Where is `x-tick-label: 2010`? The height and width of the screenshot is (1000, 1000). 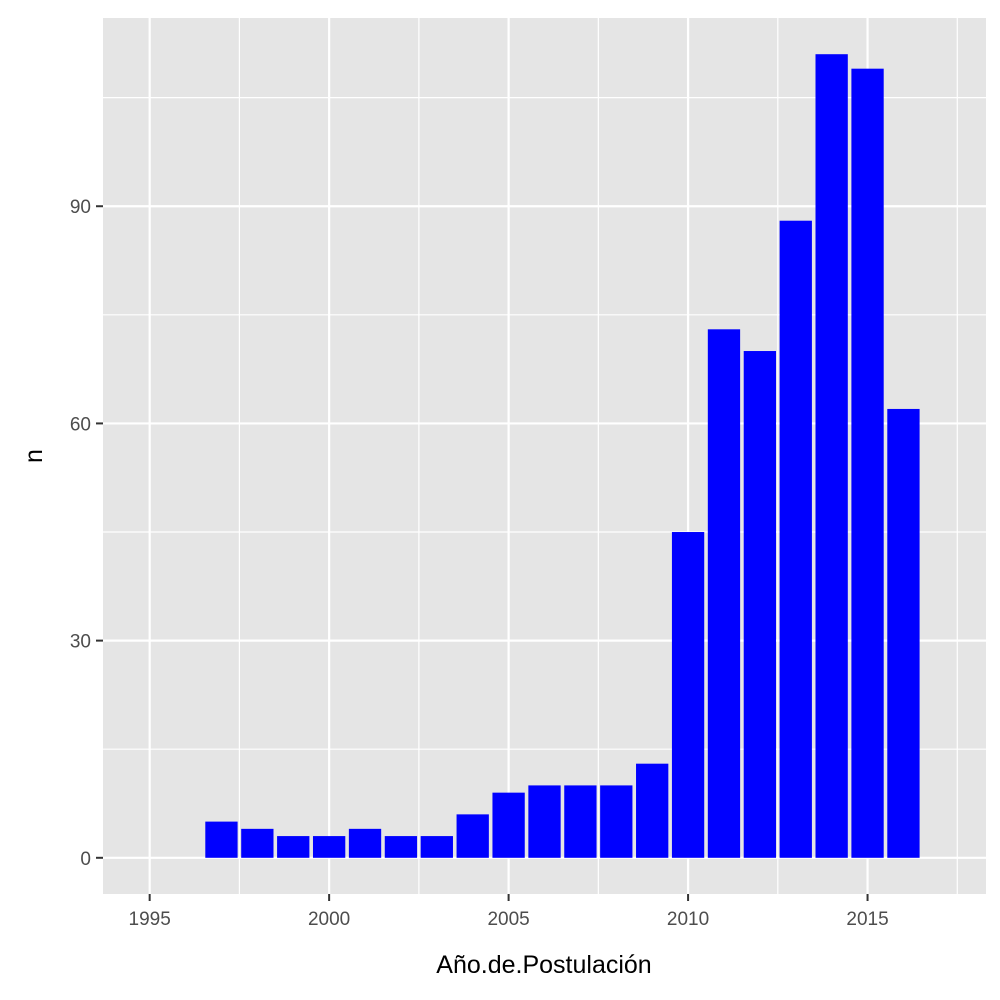
x-tick-label: 2010 is located at coordinates (688, 919).